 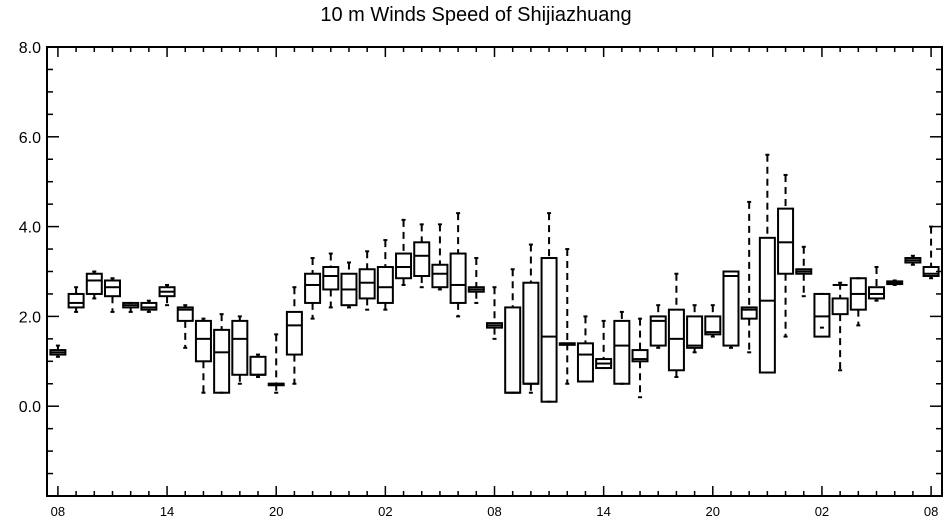 What do you see at coordinates (30, 138) in the screenshot?
I see `y-tick-label: 6.0` at bounding box center [30, 138].